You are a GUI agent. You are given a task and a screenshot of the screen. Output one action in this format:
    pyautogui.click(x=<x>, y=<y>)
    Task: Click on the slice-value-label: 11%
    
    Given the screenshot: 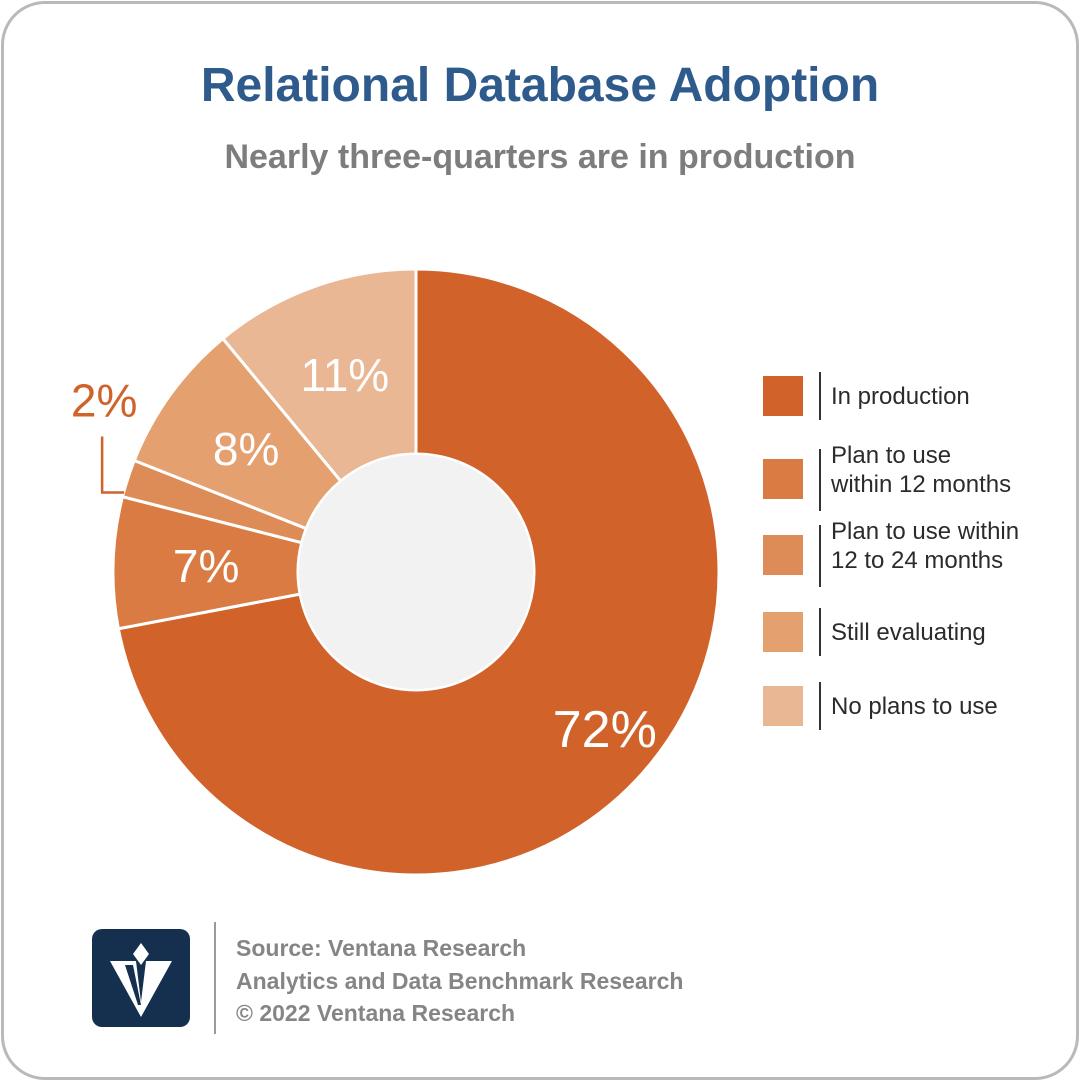 What is the action you would take?
    pyautogui.click(x=345, y=375)
    